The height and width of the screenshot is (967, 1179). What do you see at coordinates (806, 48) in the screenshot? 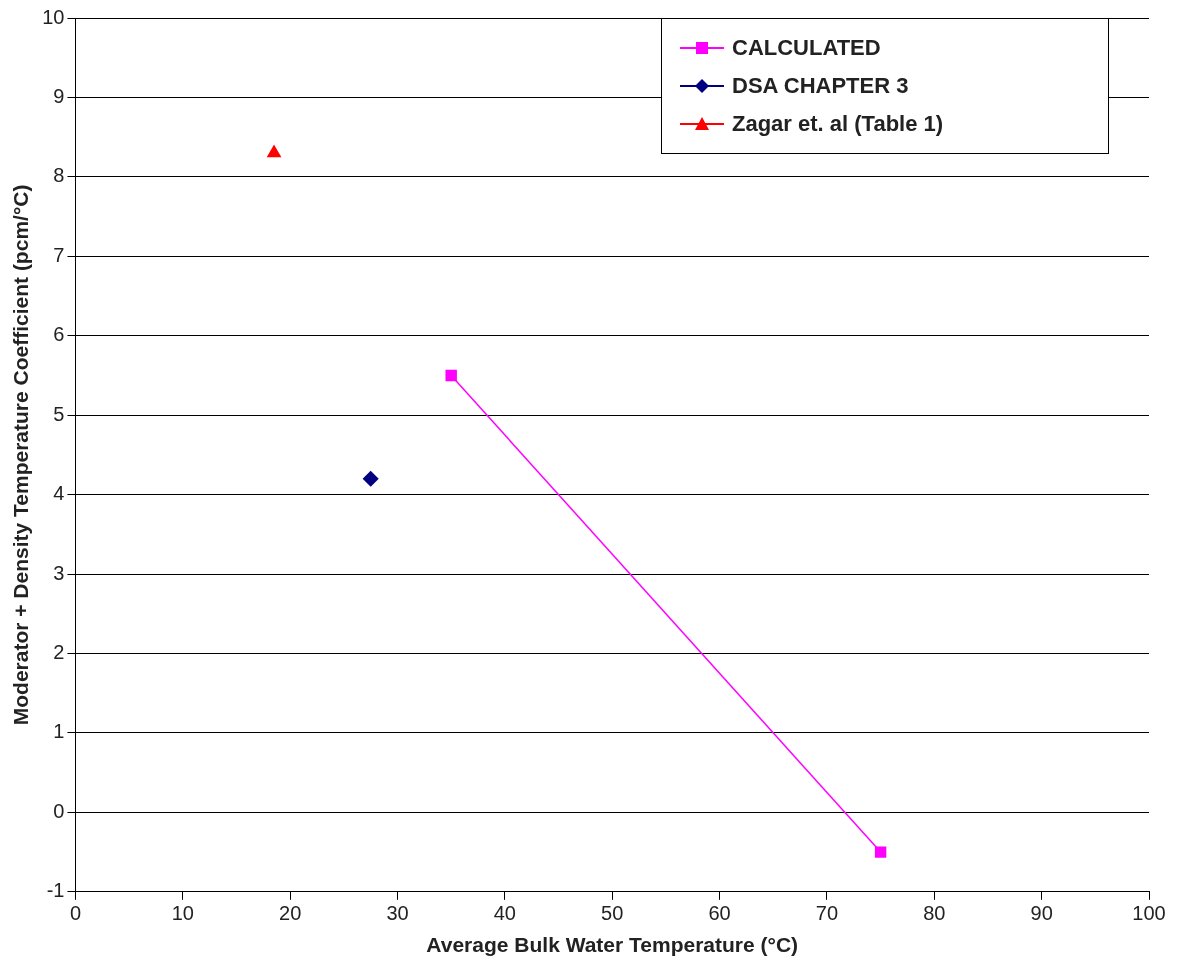
I see `legend-label: CALCULATED` at bounding box center [806, 48].